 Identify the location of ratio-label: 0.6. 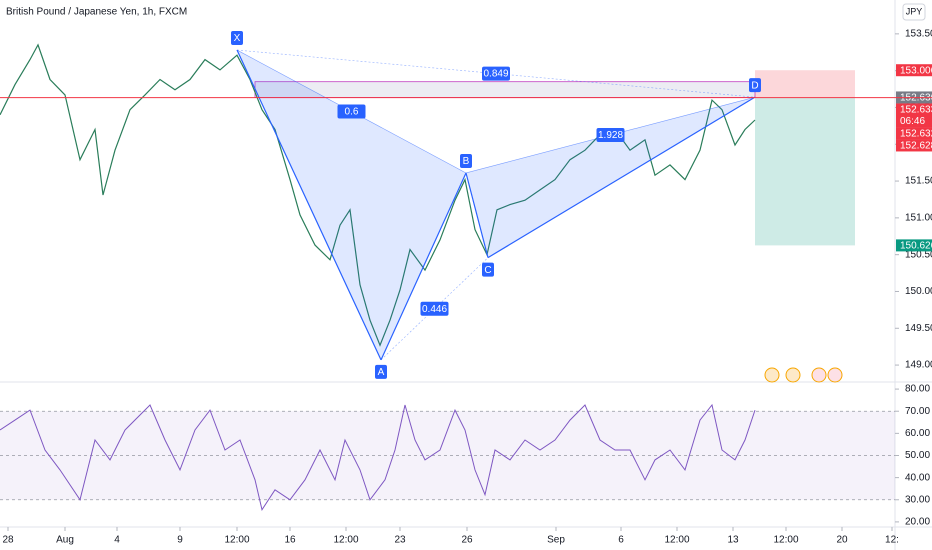
(351, 111).